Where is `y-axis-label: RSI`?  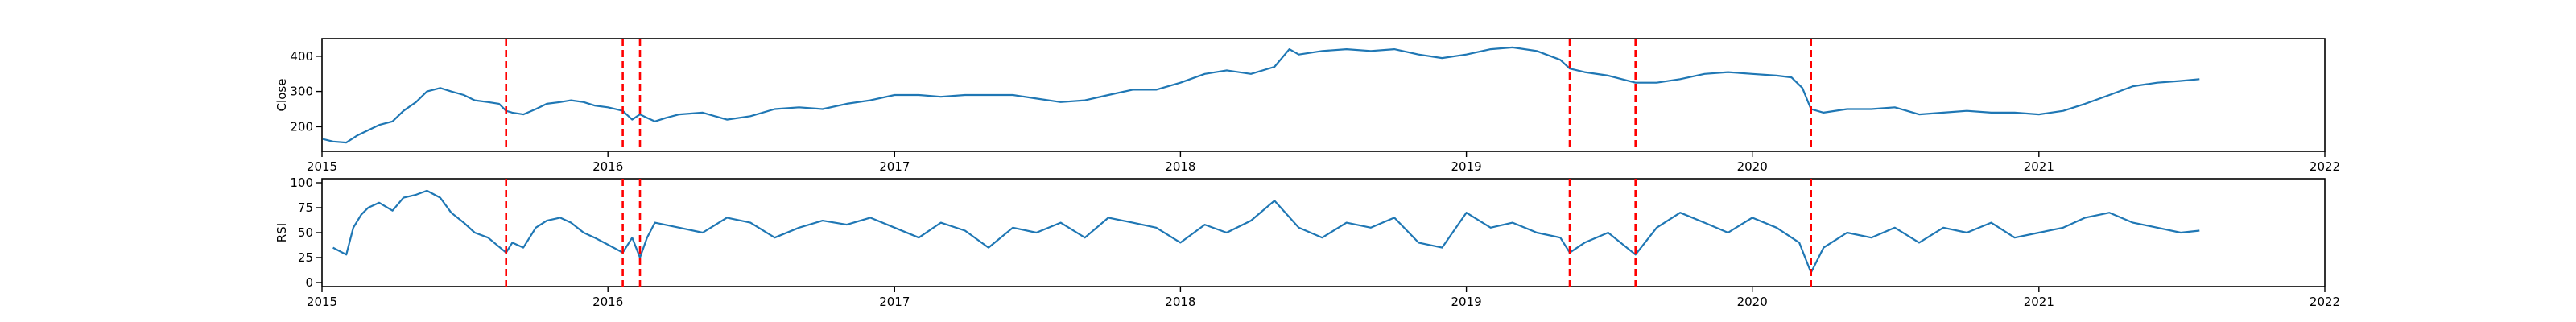 y-axis-label: RSI is located at coordinates (282, 232).